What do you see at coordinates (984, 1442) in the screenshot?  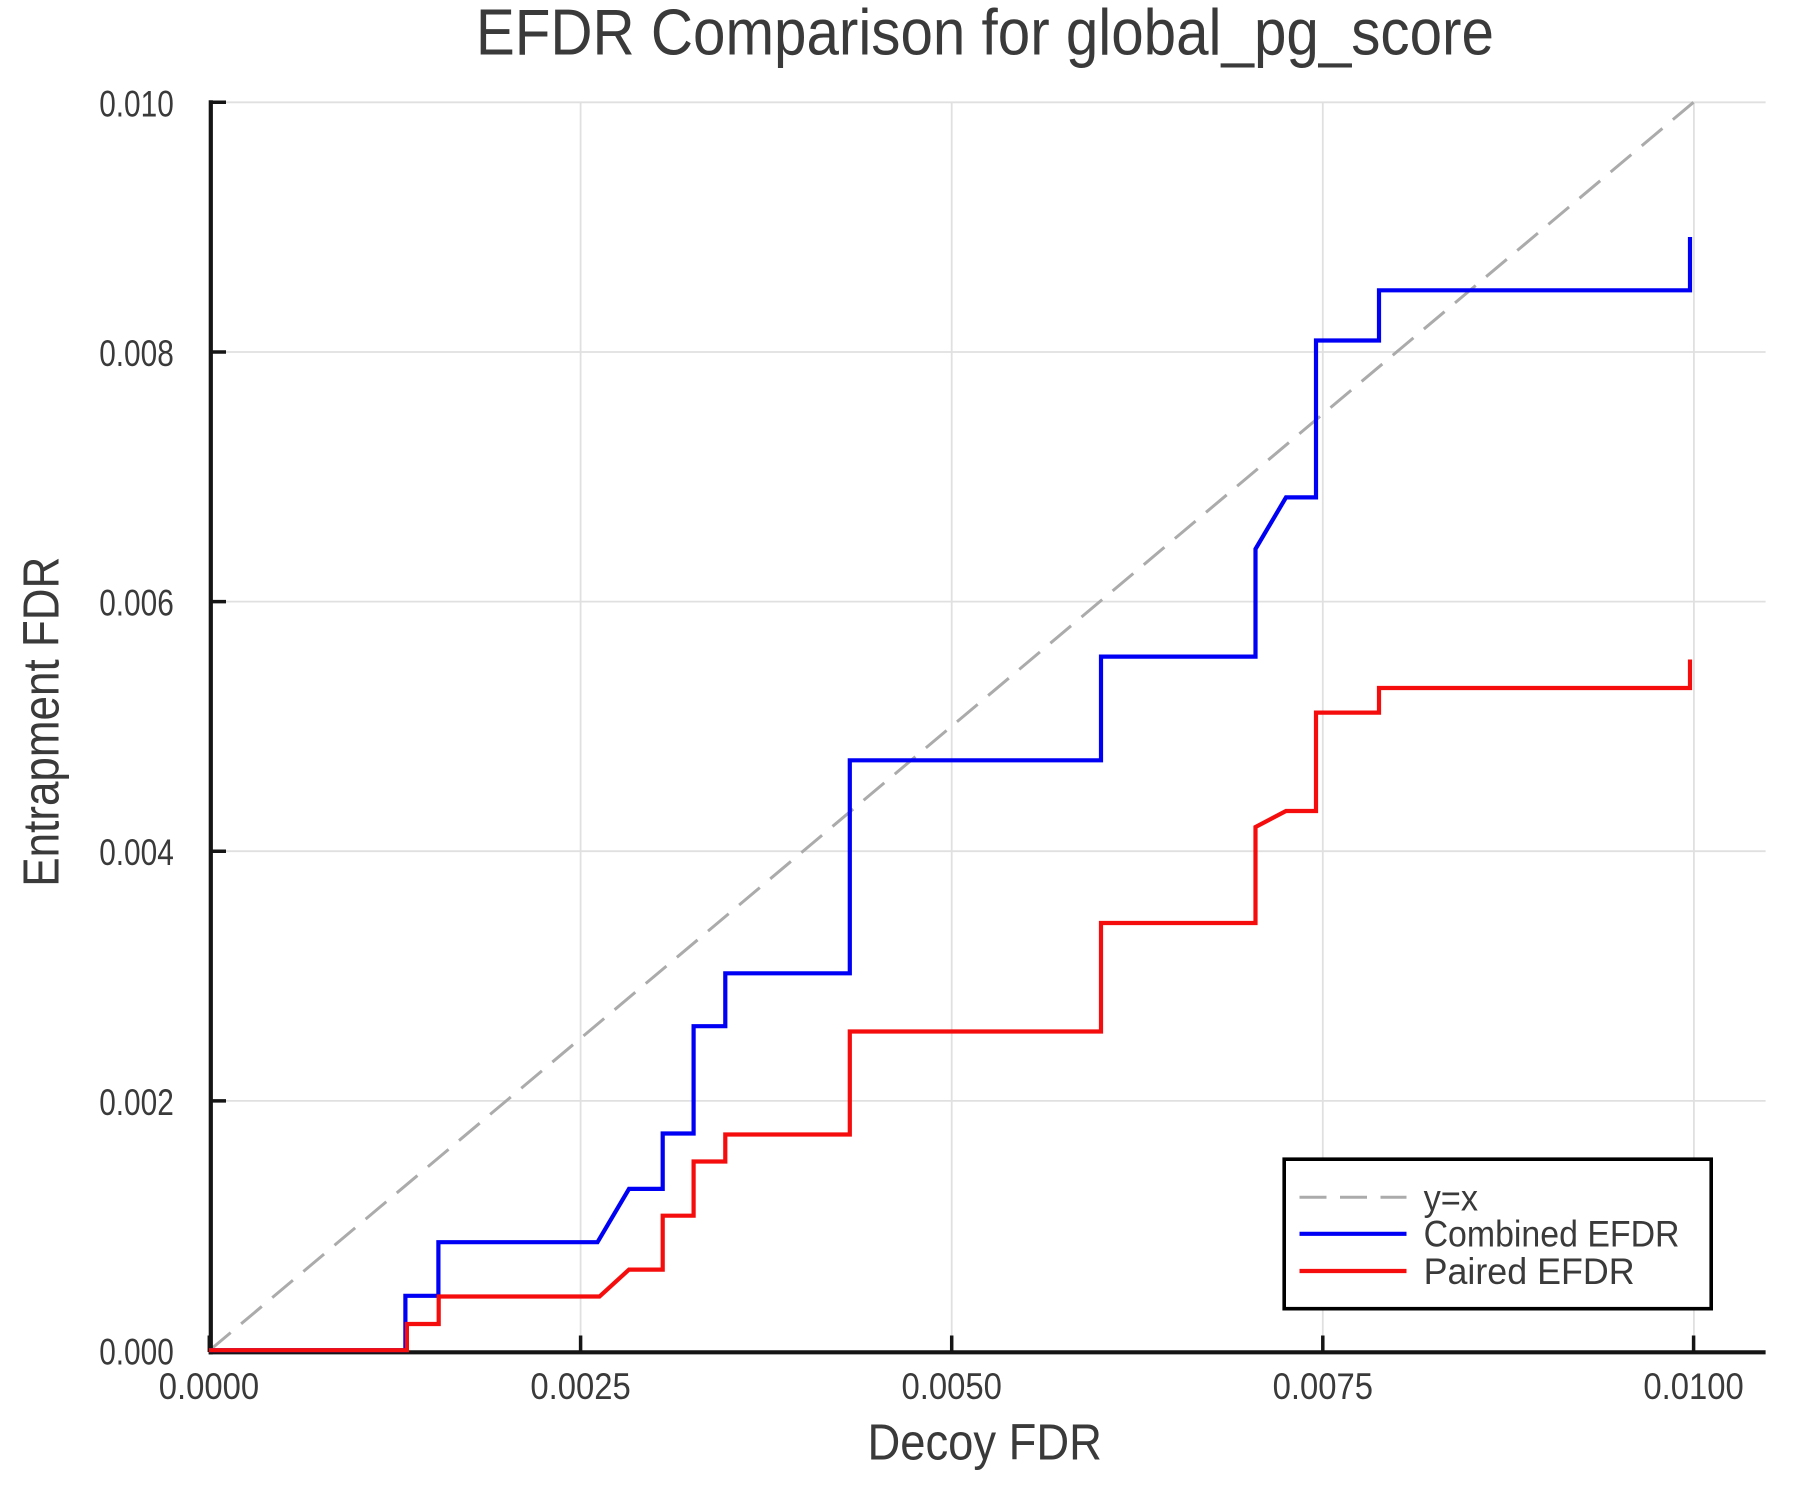 I see `svg-text: Decoy FDR` at bounding box center [984, 1442].